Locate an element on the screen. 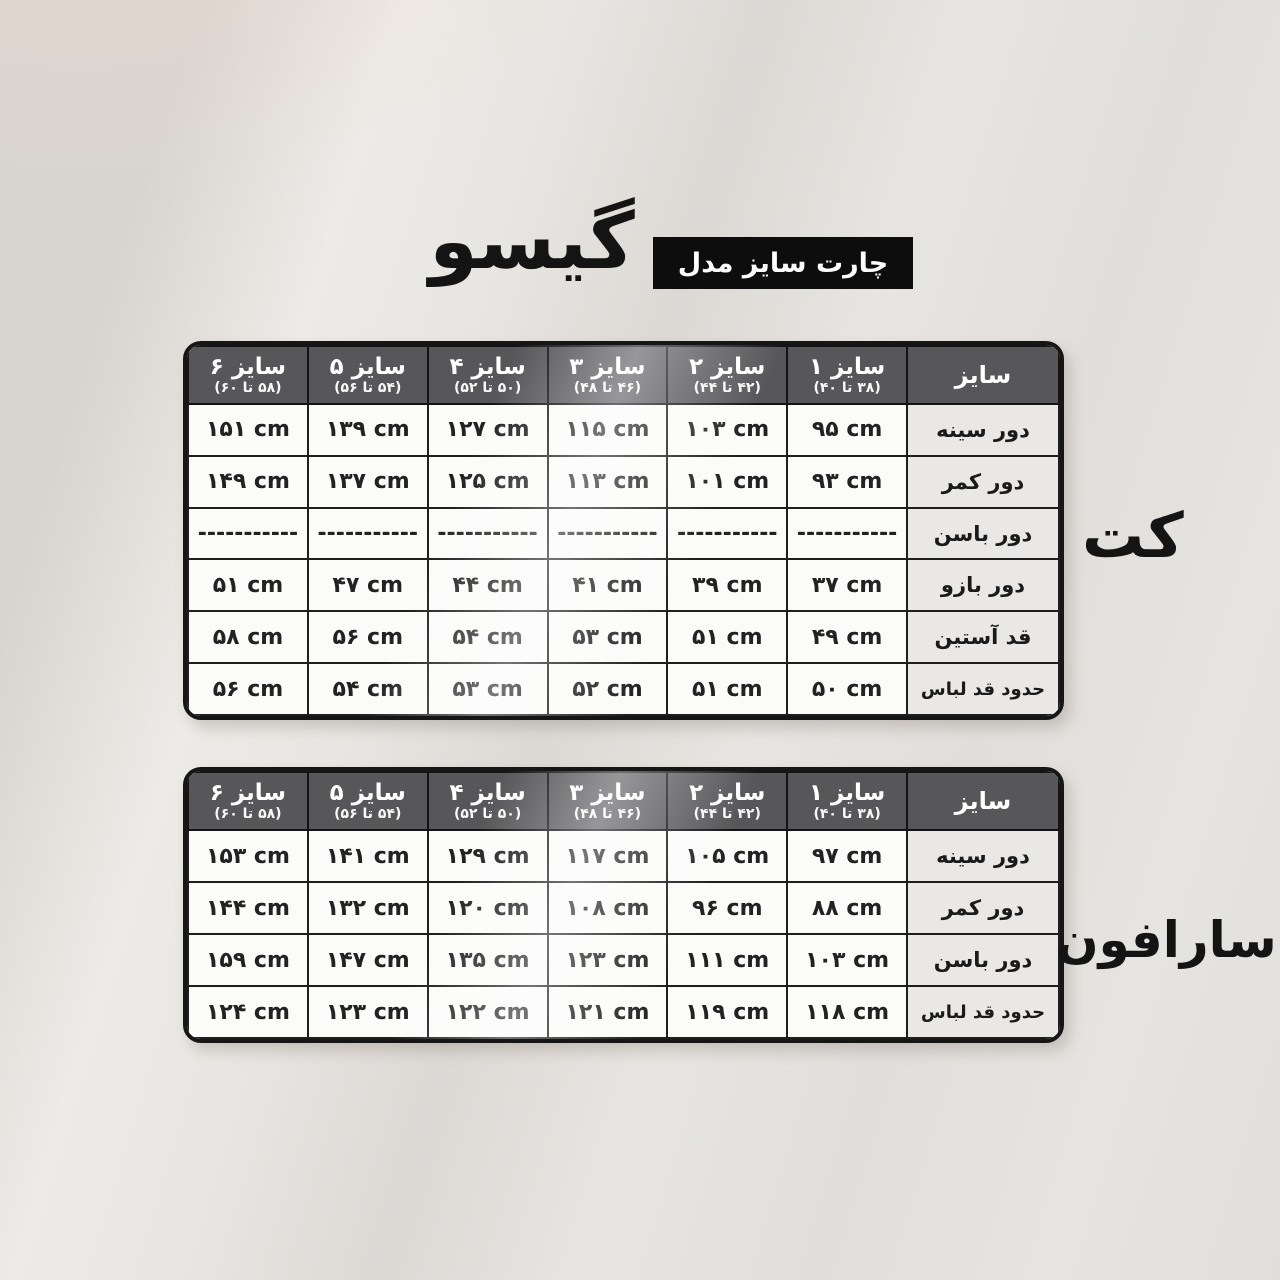  size-range: (۳۸ تا ۴۰) is located at coordinates (847, 814).